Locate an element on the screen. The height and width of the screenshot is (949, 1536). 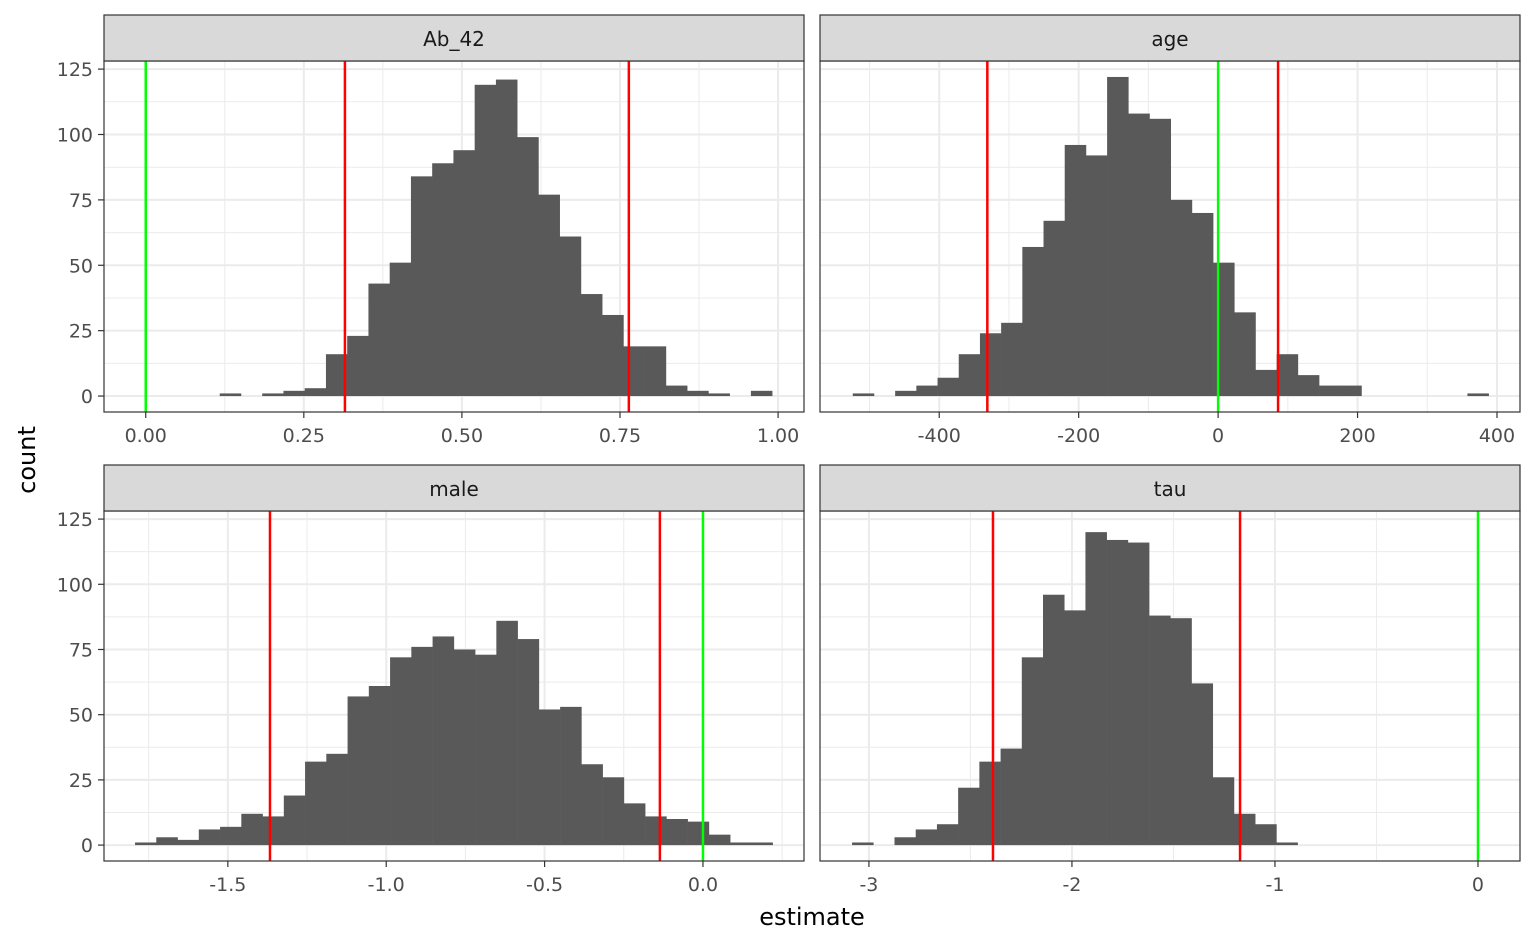
x-tick-label: -1 is located at coordinates (1274, 885).